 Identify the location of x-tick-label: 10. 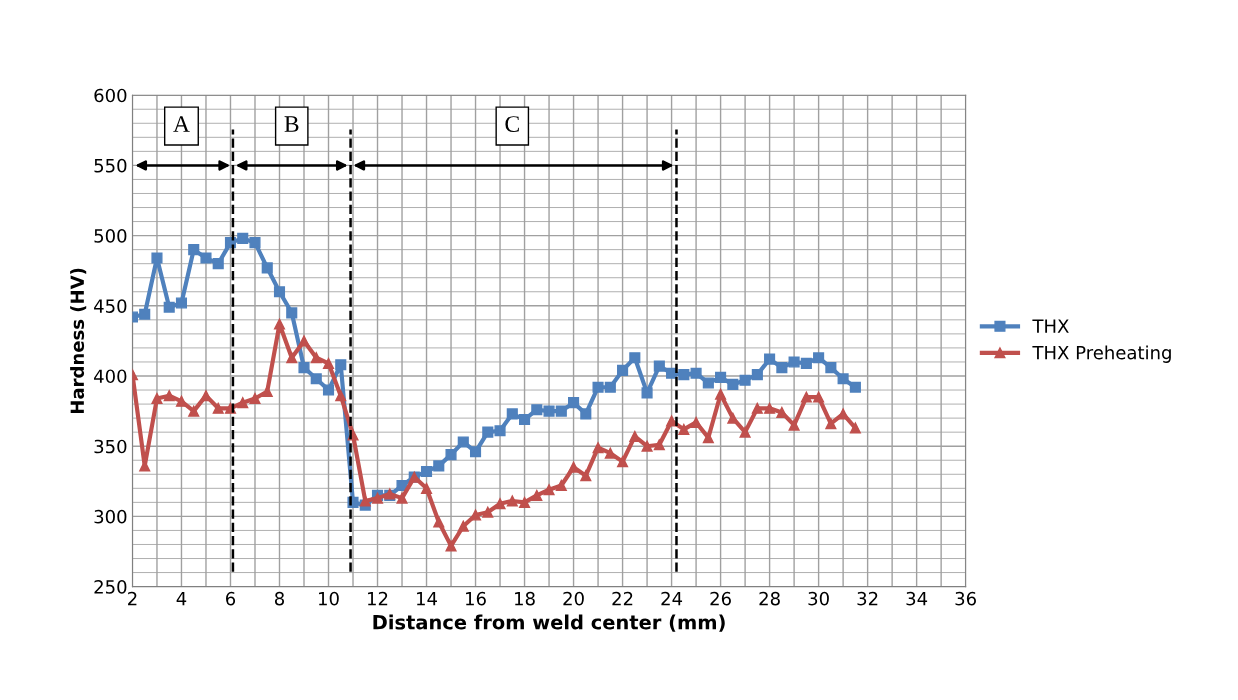
(329, 598).